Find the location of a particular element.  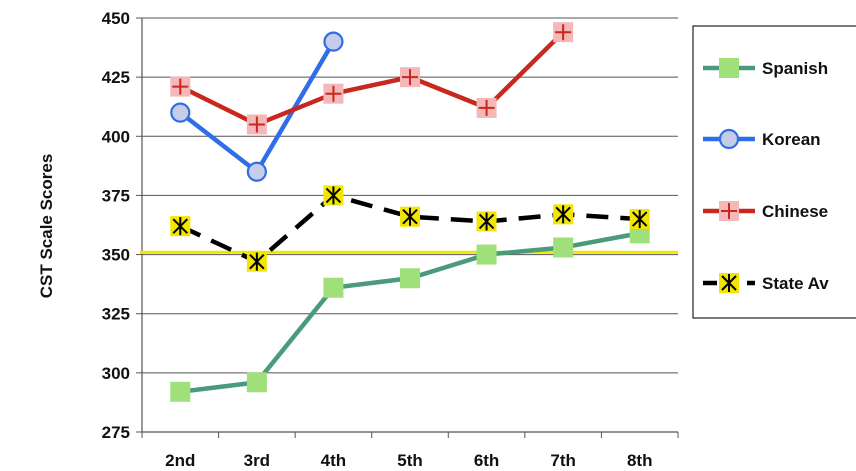

y-tick-label: 350 is located at coordinates (116, 255).